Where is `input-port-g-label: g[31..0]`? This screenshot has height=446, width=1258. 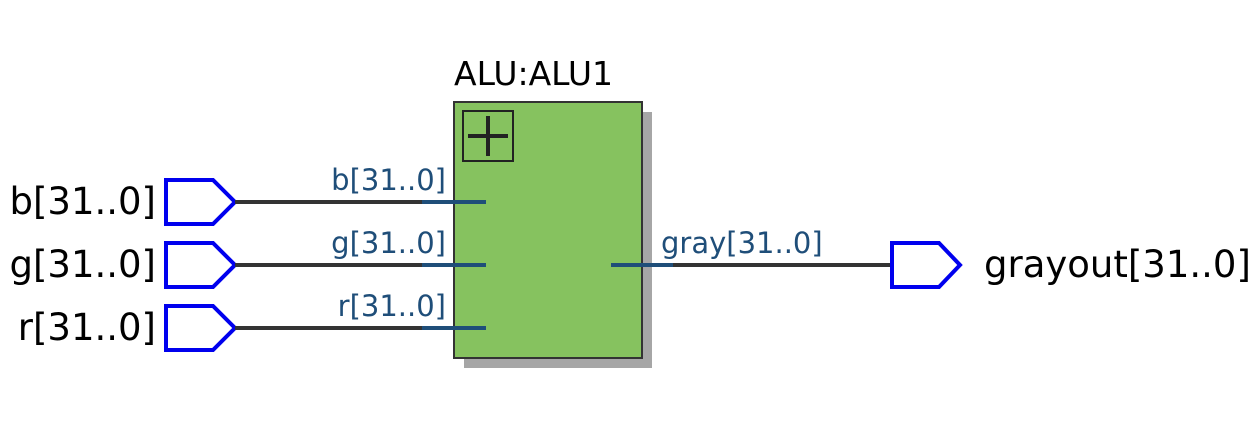 input-port-g-label: g[31..0] is located at coordinates (82, 264).